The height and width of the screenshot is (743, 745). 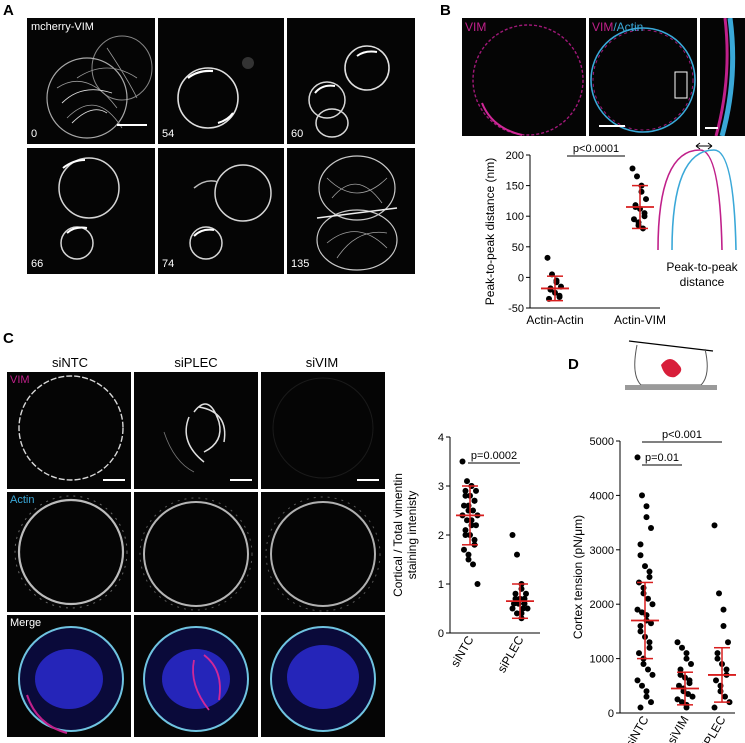 I want to click on panel-c-merge-sivim, so click(x=323, y=676).